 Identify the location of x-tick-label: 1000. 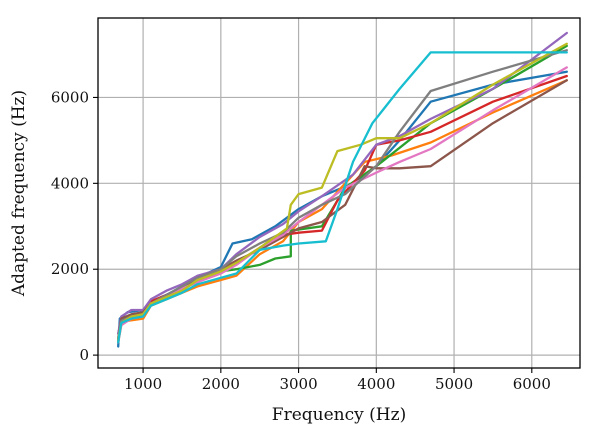
(143, 384).